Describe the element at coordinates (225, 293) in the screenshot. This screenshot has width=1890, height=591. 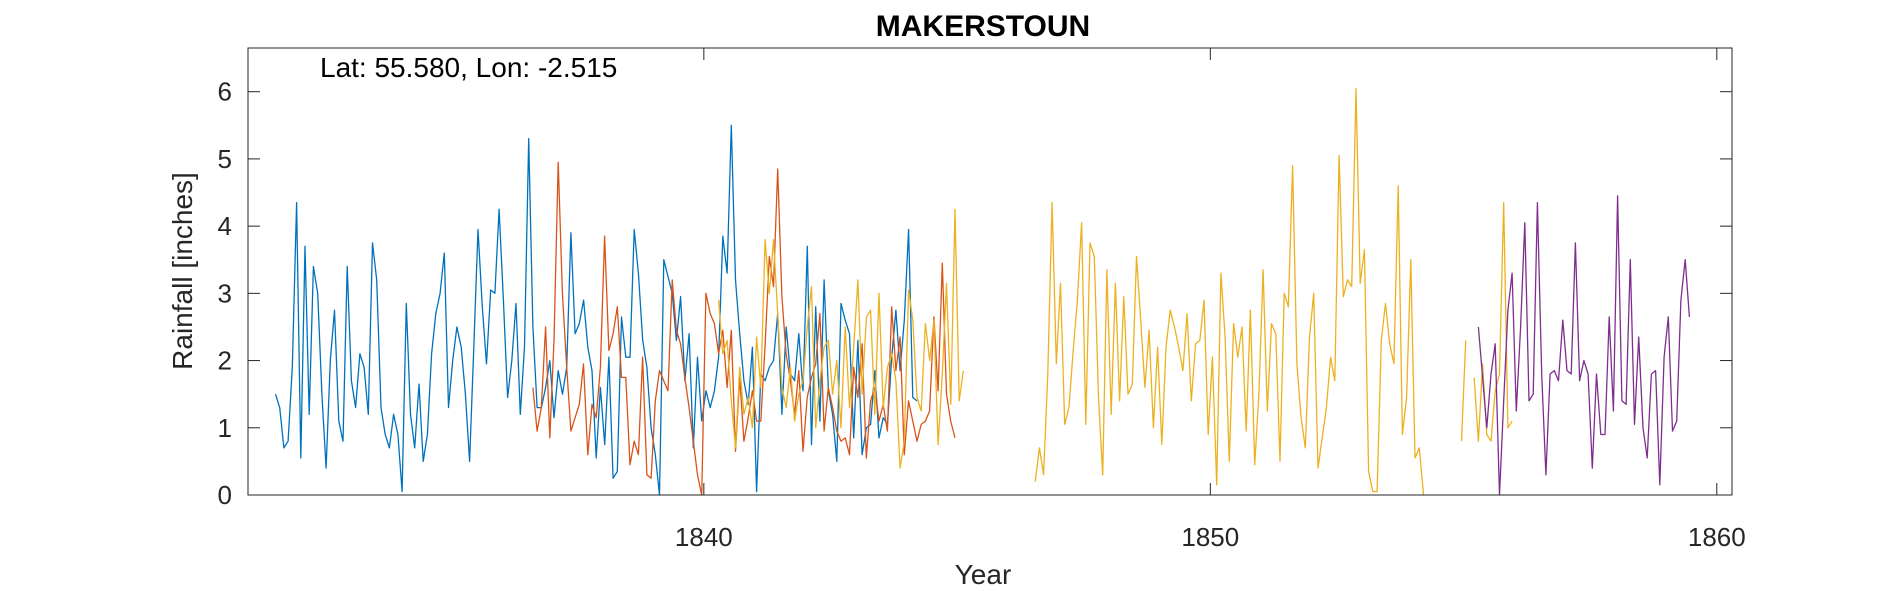
I see `y-tick-label: 3` at that location.